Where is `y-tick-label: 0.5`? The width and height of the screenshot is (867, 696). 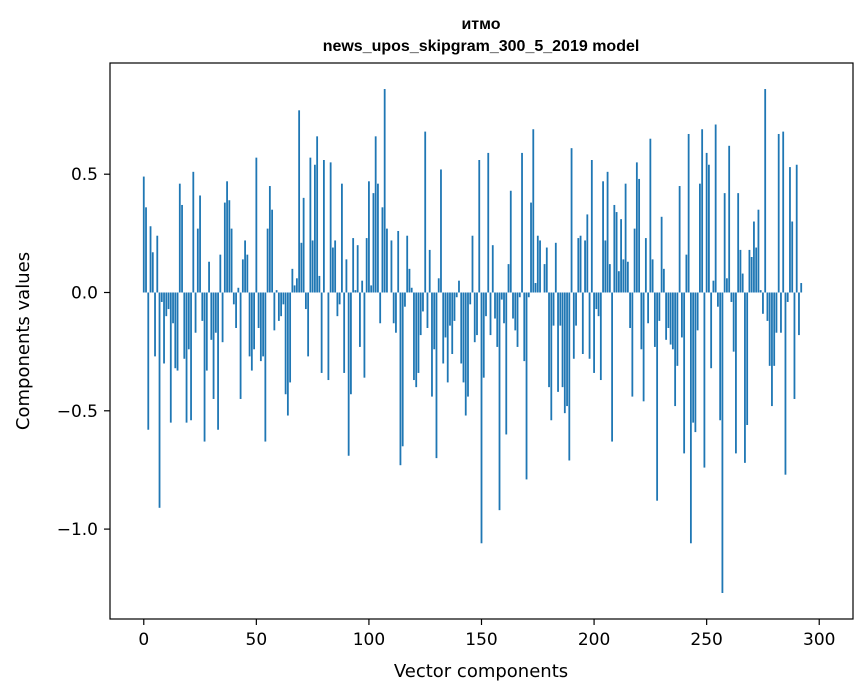
y-tick-label: 0.5 is located at coordinates (84, 175).